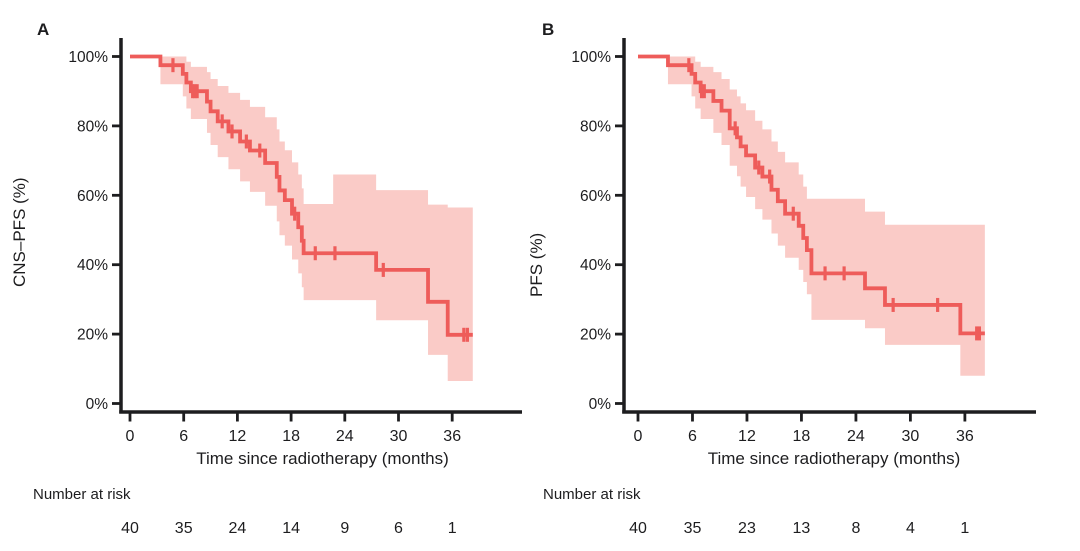 Image resolution: width=1080 pixels, height=551 pixels. I want to click on panel-b-y-axis-title: PFS (%), so click(536, 265).